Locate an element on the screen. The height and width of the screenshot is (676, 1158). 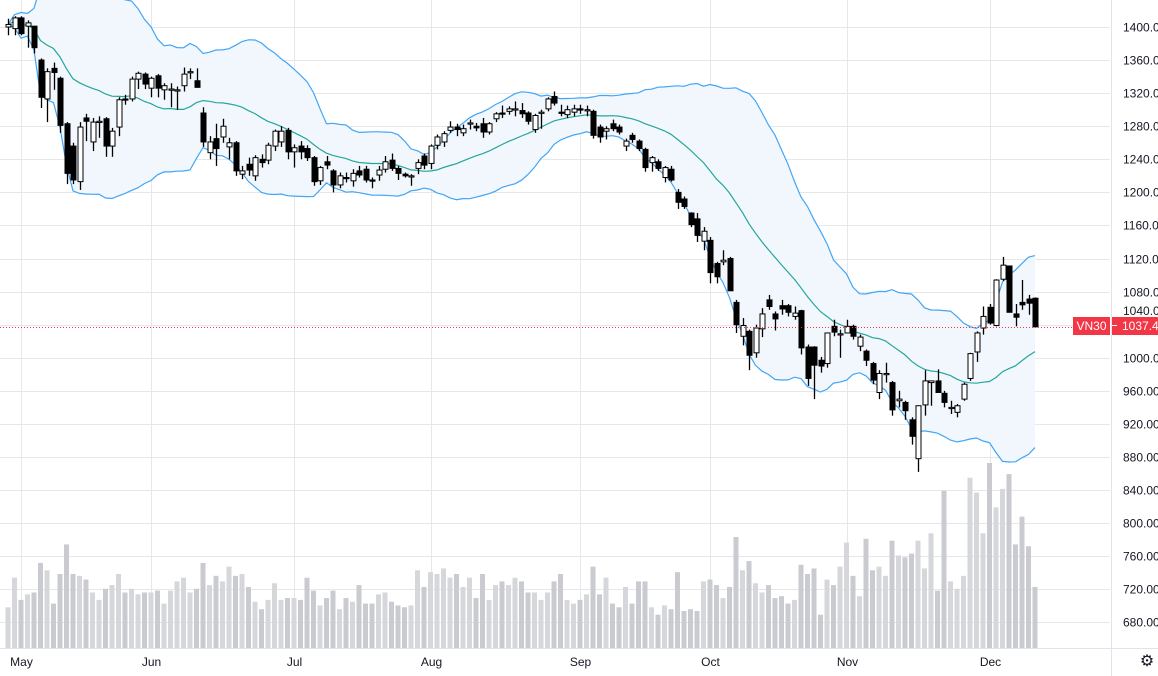
y-tick-label: 1160.0 is located at coordinates (1140, 226).